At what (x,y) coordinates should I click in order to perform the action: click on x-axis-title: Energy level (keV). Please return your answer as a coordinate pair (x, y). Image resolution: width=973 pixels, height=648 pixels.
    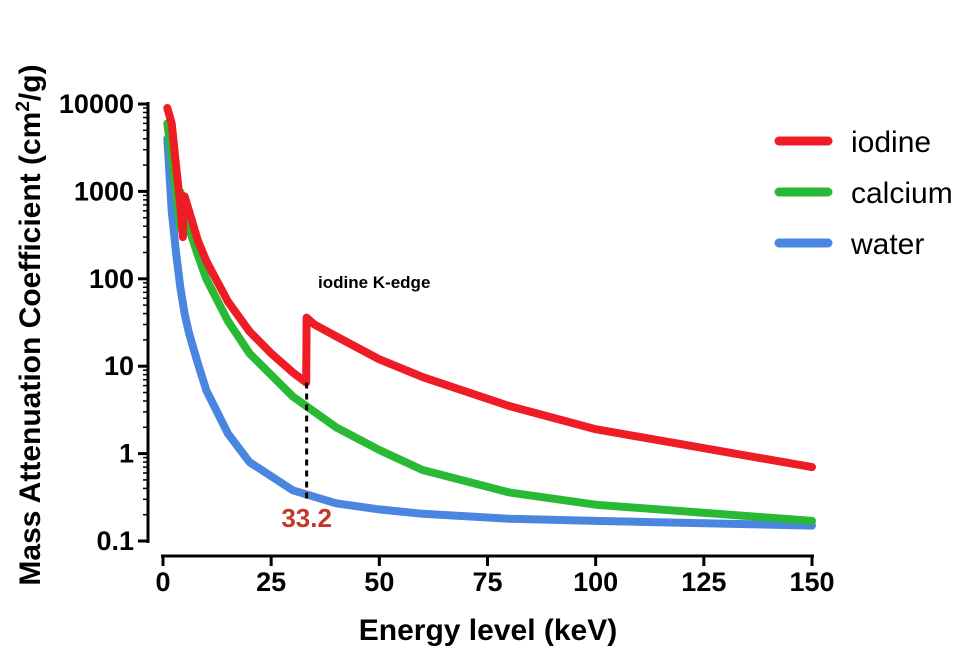
    Looking at the image, I should click on (488, 630).